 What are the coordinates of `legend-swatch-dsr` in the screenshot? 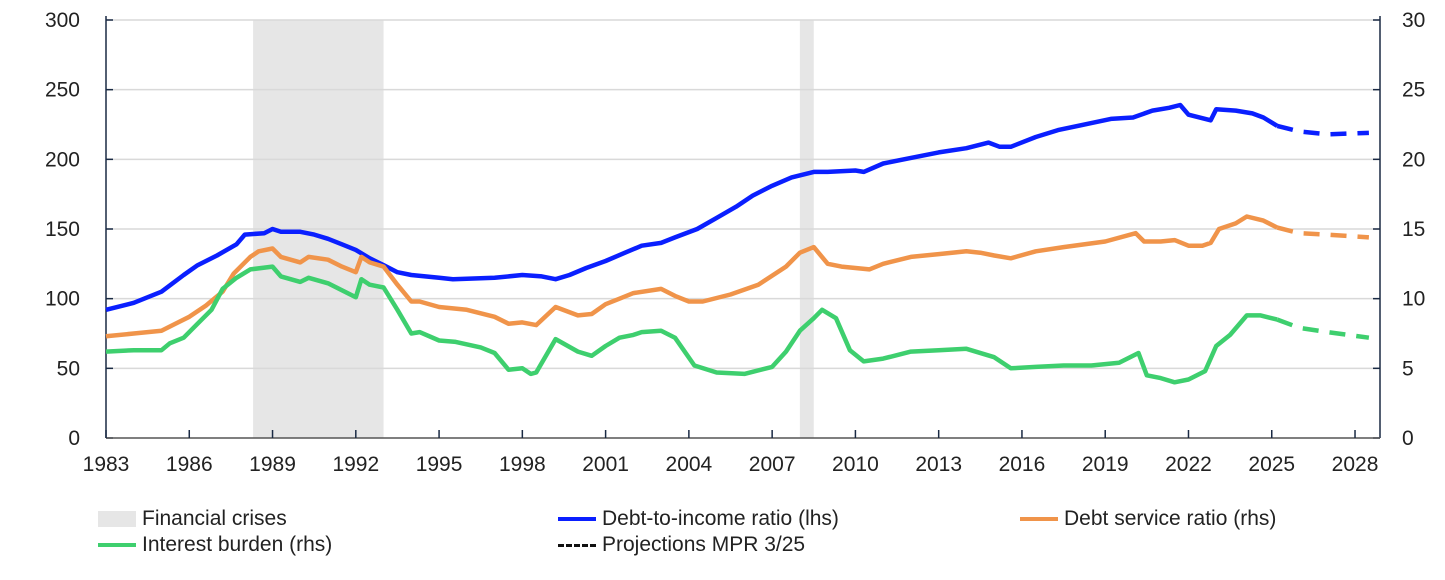 It's located at (1039, 519).